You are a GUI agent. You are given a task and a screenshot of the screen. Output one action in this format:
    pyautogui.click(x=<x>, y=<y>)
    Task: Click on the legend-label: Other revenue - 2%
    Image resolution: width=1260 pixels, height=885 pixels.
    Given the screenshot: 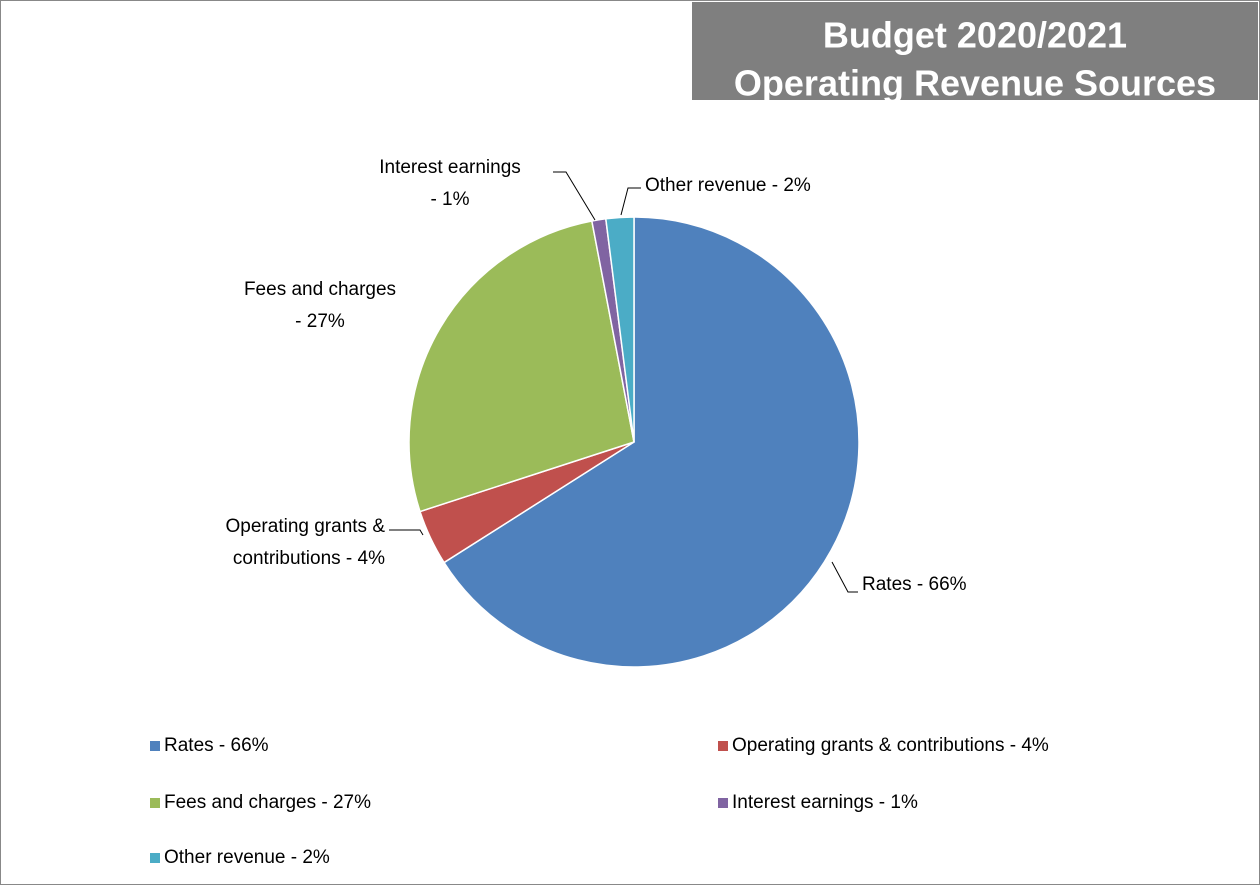 What is the action you would take?
    pyautogui.click(x=247, y=857)
    